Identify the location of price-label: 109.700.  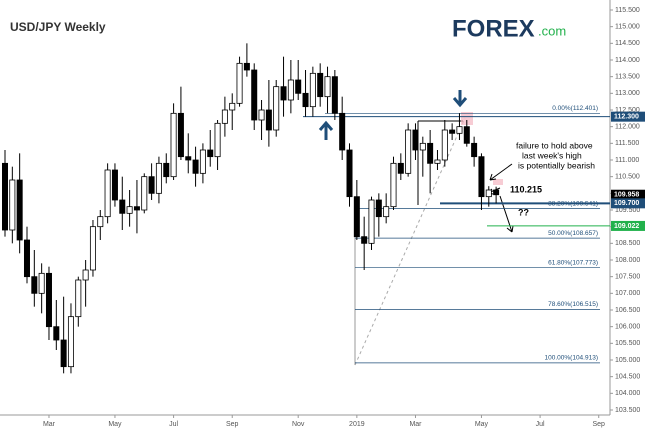
(626, 203).